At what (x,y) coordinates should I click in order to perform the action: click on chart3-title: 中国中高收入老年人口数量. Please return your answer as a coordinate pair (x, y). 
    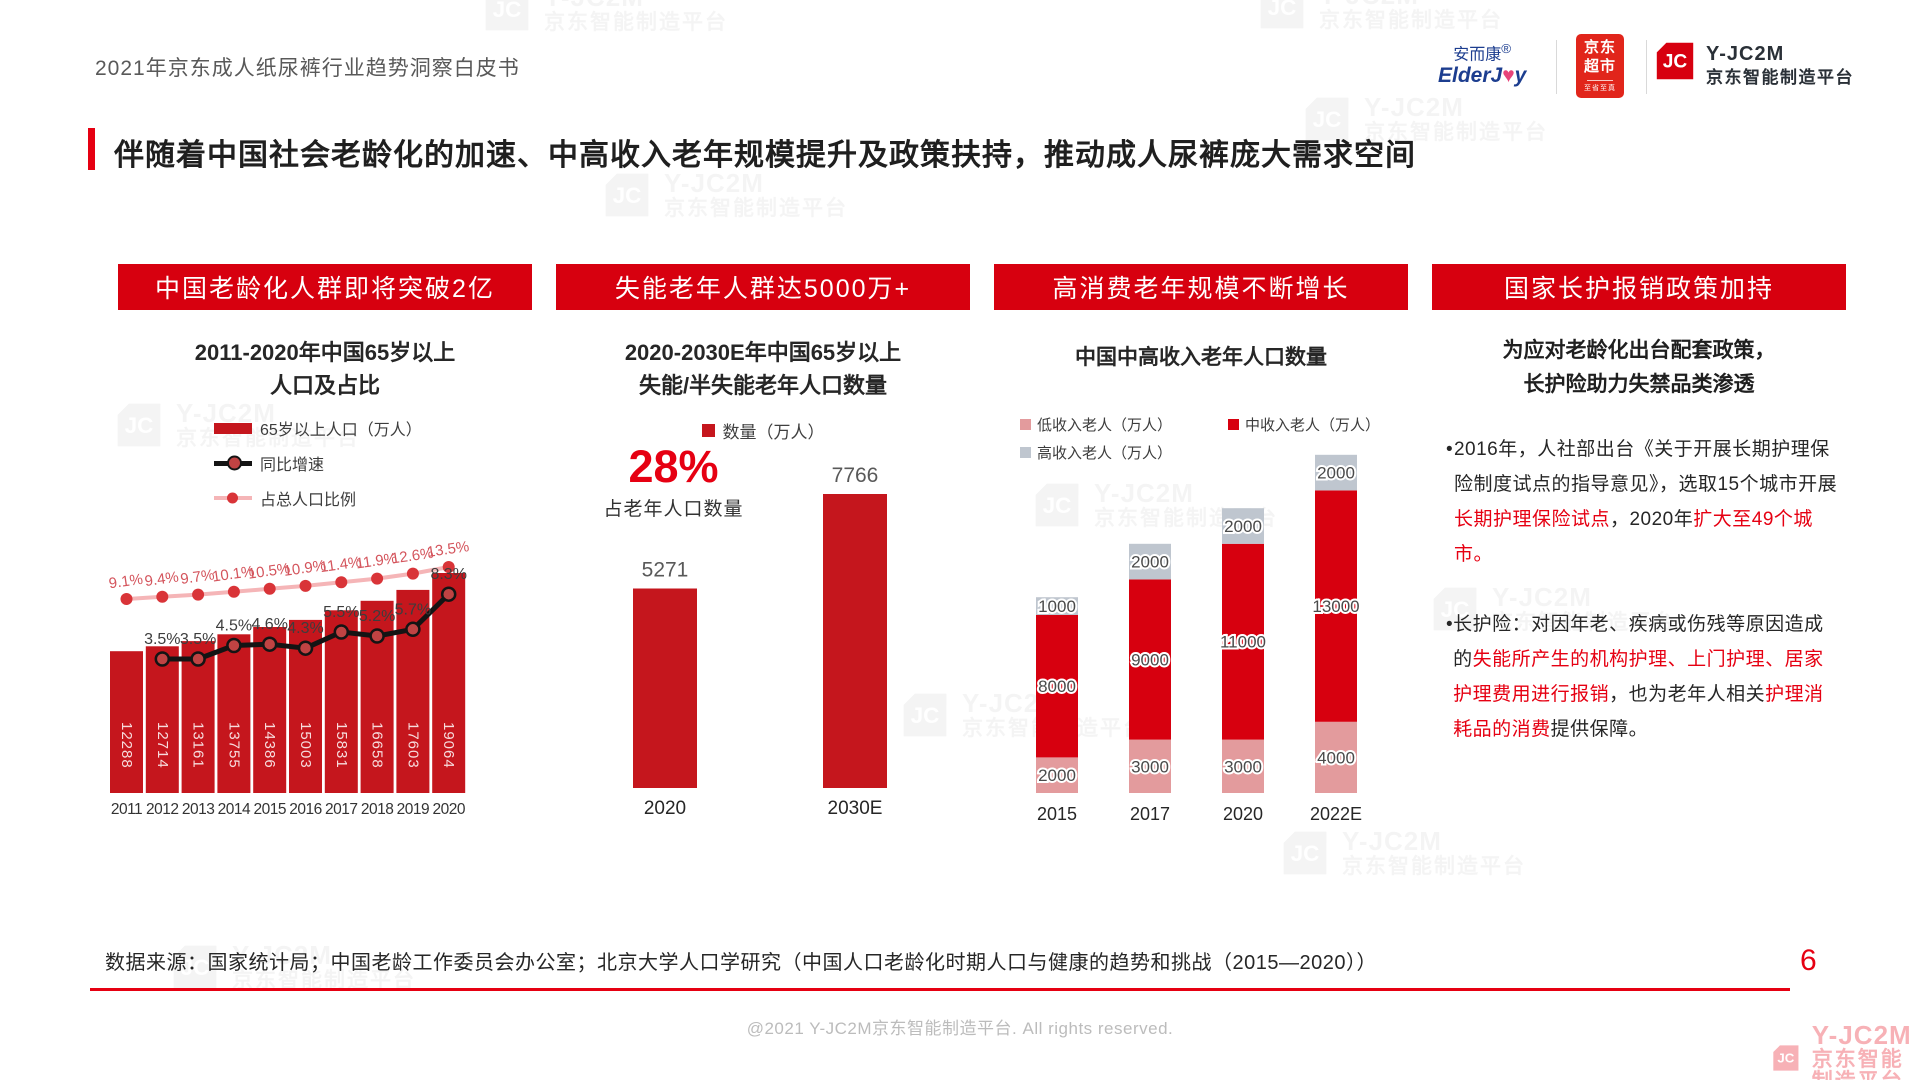
    Looking at the image, I should click on (1201, 357).